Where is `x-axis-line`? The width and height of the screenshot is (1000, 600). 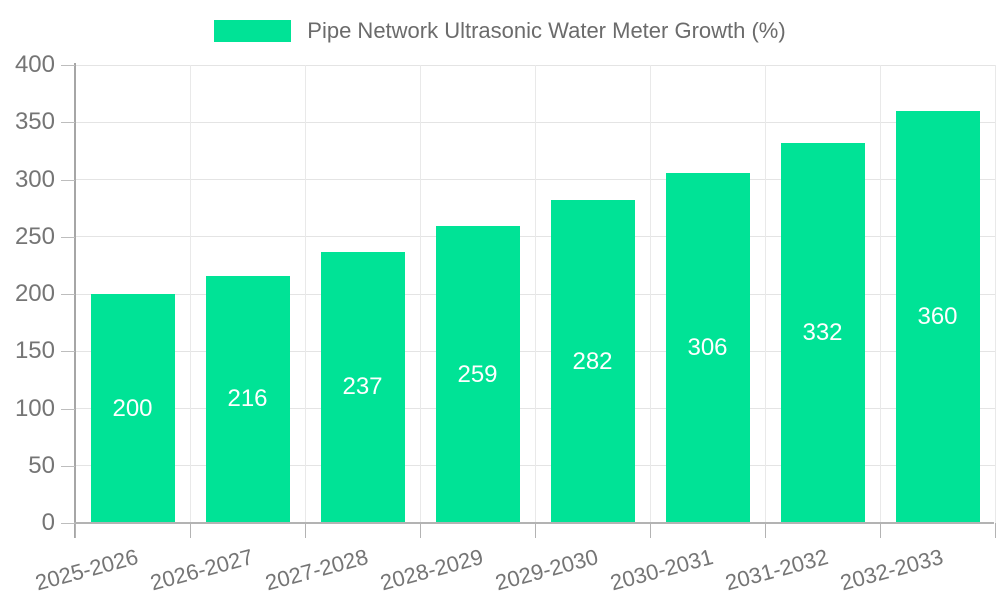 x-axis-line is located at coordinates (534, 523).